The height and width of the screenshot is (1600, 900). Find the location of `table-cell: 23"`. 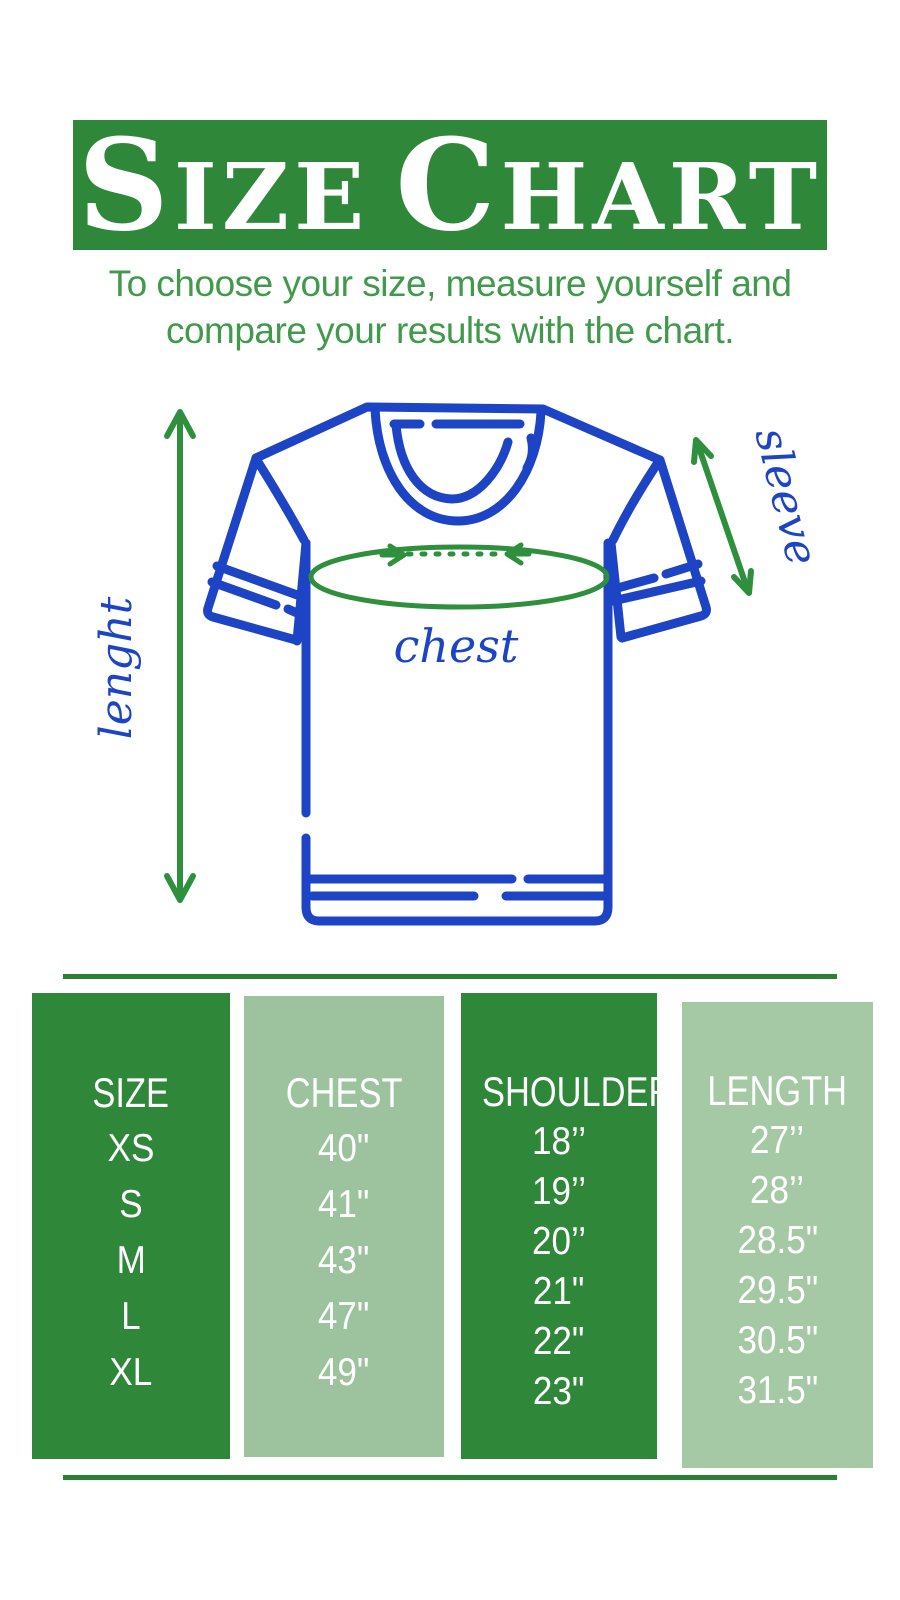

table-cell: 23" is located at coordinates (559, 1392).